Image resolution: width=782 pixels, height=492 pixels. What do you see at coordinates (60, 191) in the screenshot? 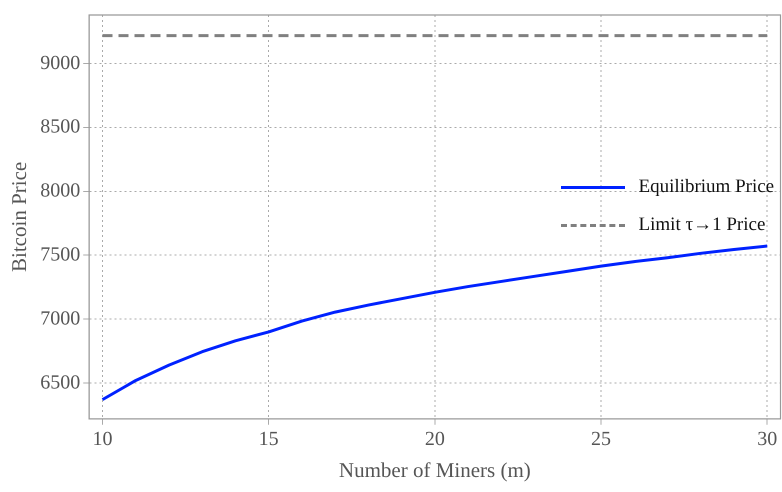
I see `y-tick-label: 8000` at bounding box center [60, 191].